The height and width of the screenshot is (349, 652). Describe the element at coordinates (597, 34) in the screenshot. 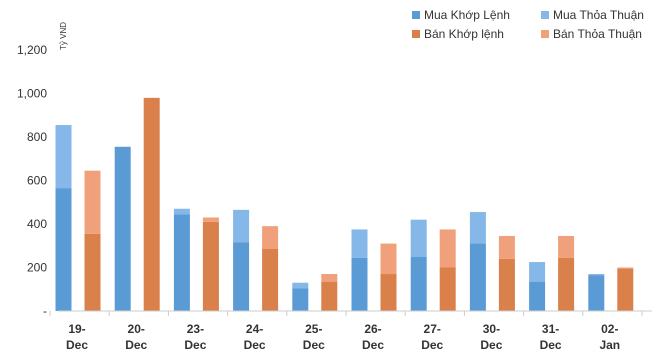

I see `legend-label: Bán Thỏa Thuận` at that location.